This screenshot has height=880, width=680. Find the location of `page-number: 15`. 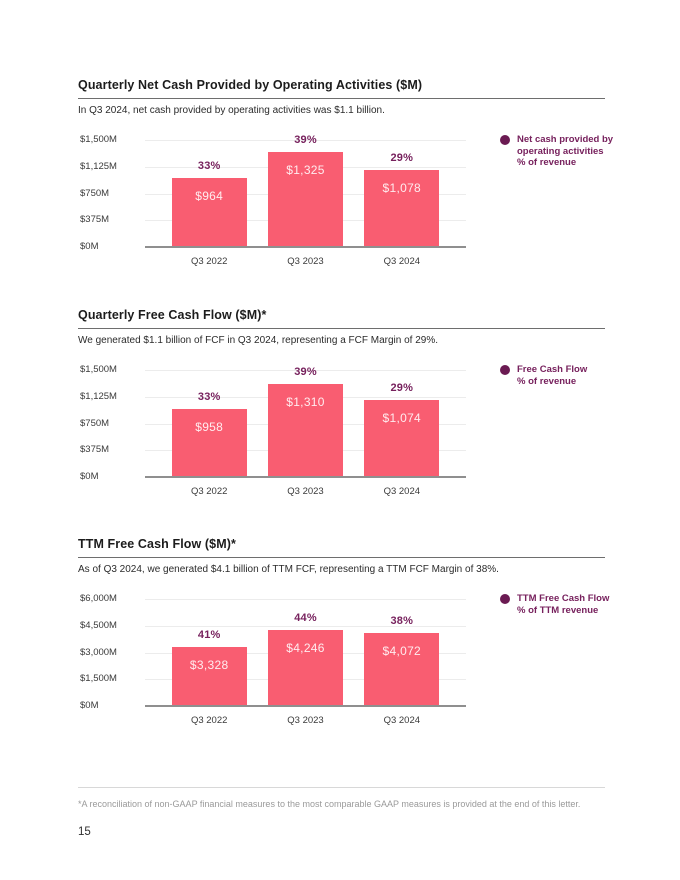

page-number: 15 is located at coordinates (84, 832).